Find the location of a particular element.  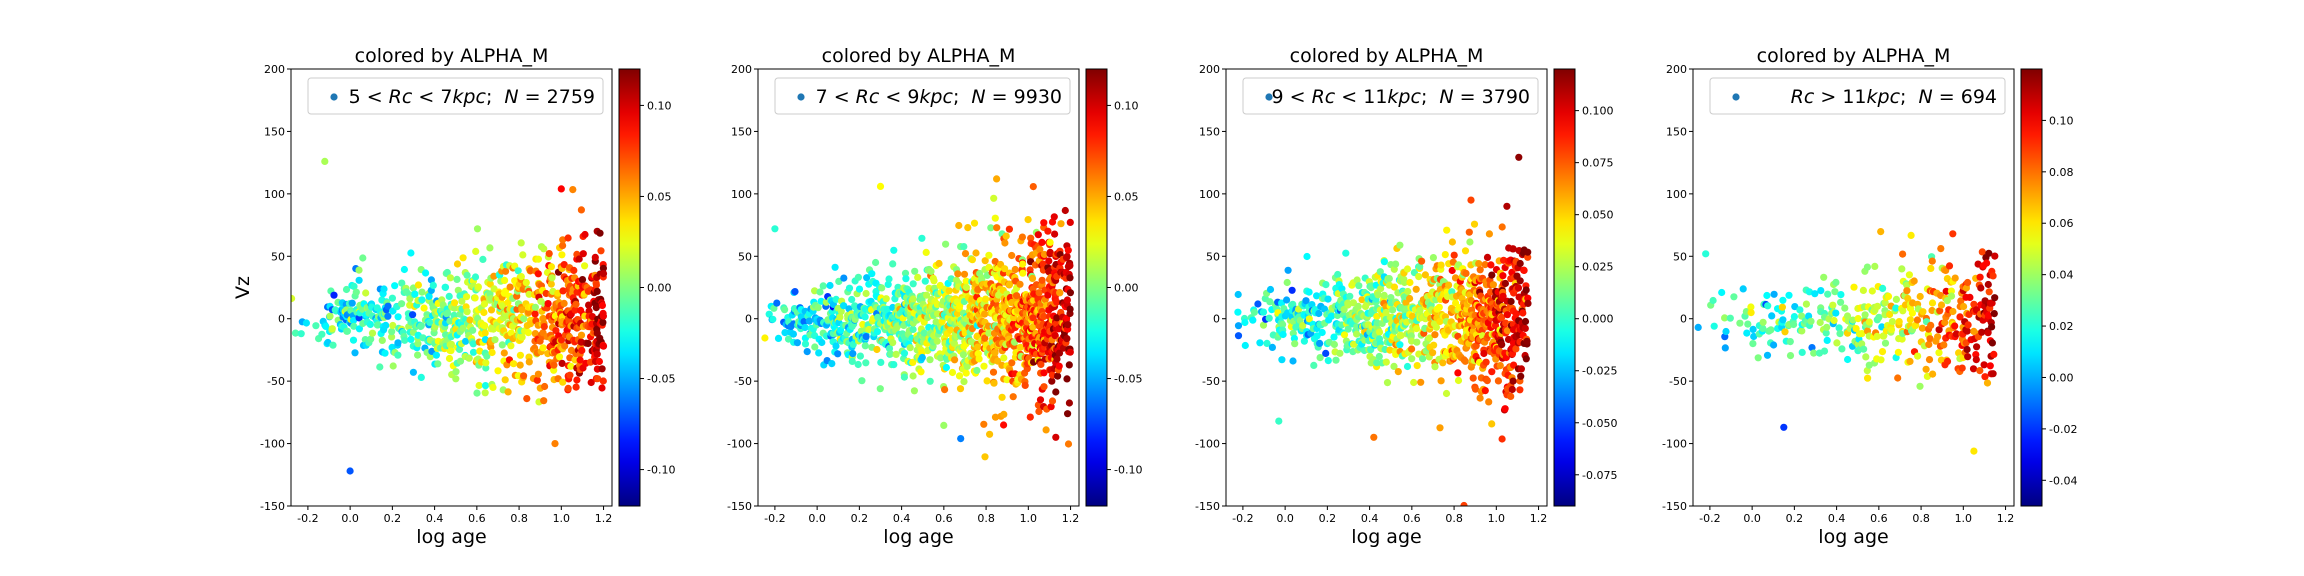

colorbar-gradient is located at coordinates (2031, 287).